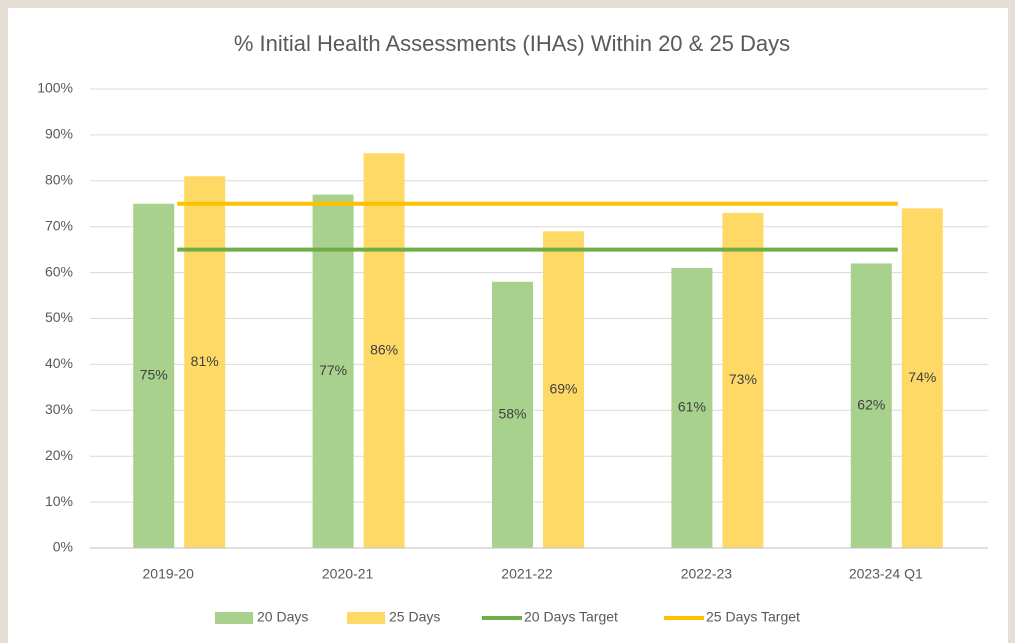 This screenshot has height=643, width=1015. Describe the element at coordinates (348, 574) in the screenshot. I see `x-tick-label: 2020-21` at that location.